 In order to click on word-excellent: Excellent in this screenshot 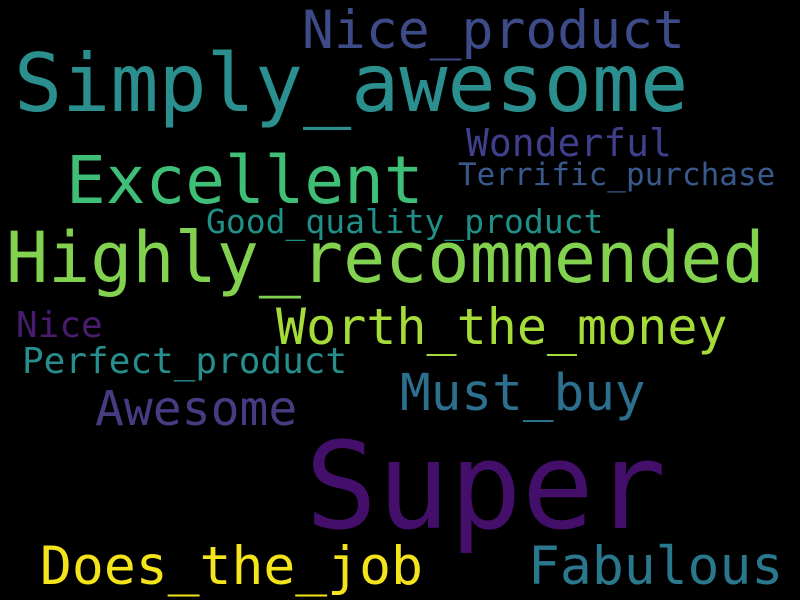, I will do `click(245, 180)`.